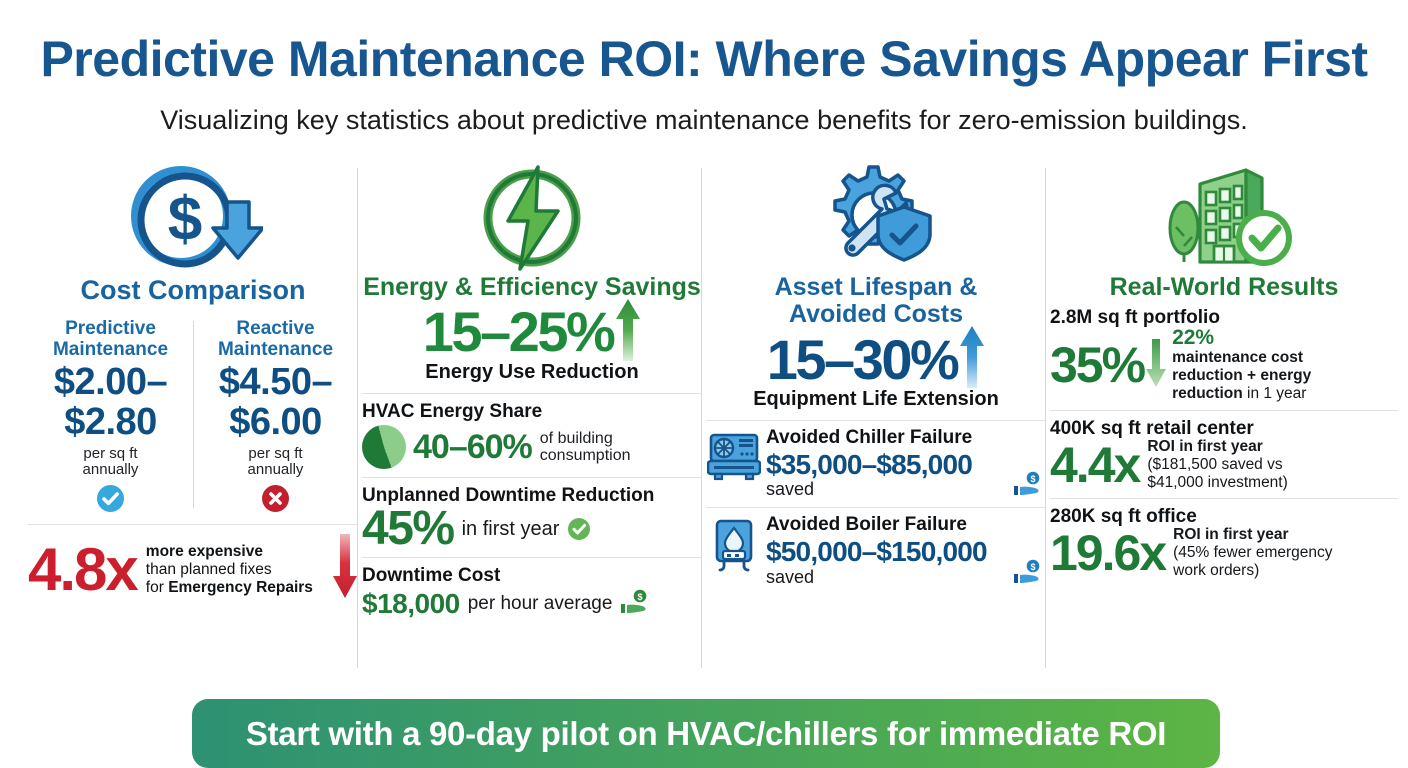 The width and height of the screenshot is (1408, 768). I want to click on case-portfolio-note-strong: 22%, so click(1193, 338).